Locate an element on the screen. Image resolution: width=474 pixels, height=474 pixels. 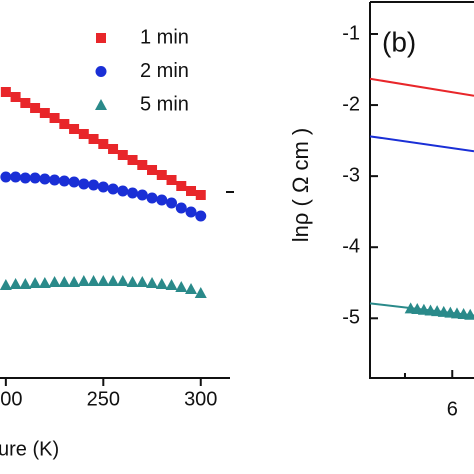
y-tick-label: -4 is located at coordinates (351, 246).